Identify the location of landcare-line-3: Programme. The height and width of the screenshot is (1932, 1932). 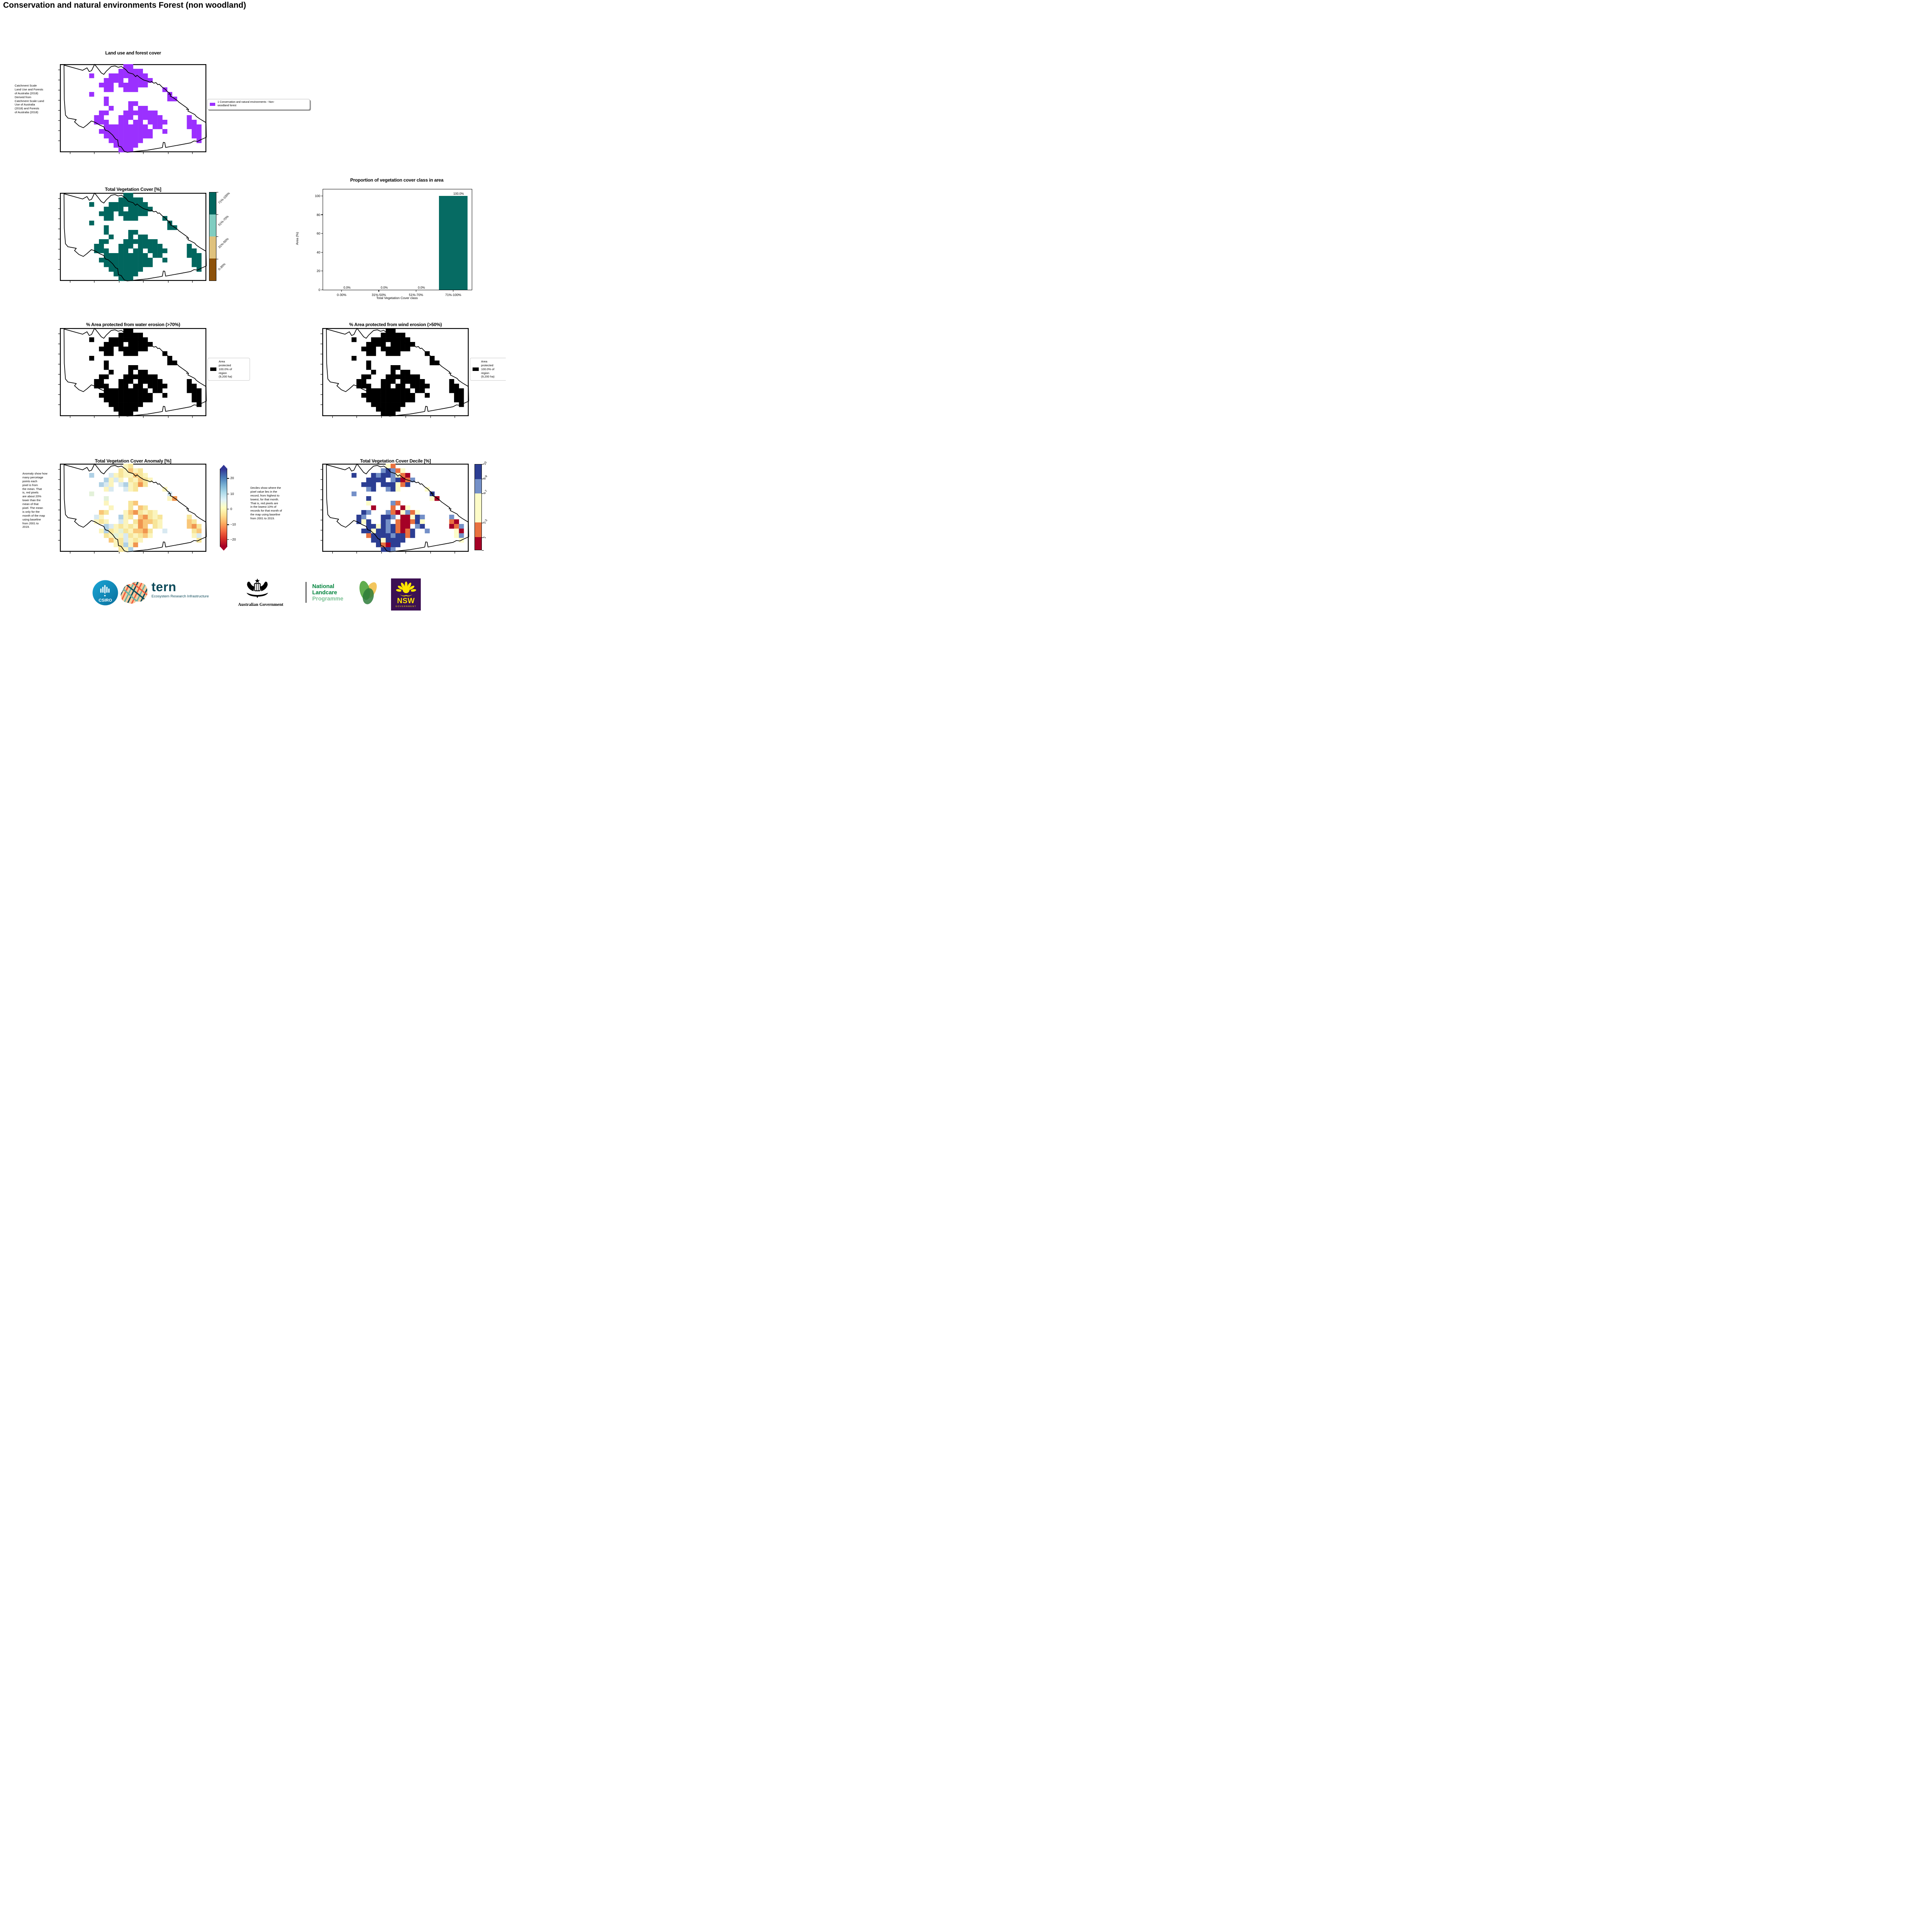
(328, 599).